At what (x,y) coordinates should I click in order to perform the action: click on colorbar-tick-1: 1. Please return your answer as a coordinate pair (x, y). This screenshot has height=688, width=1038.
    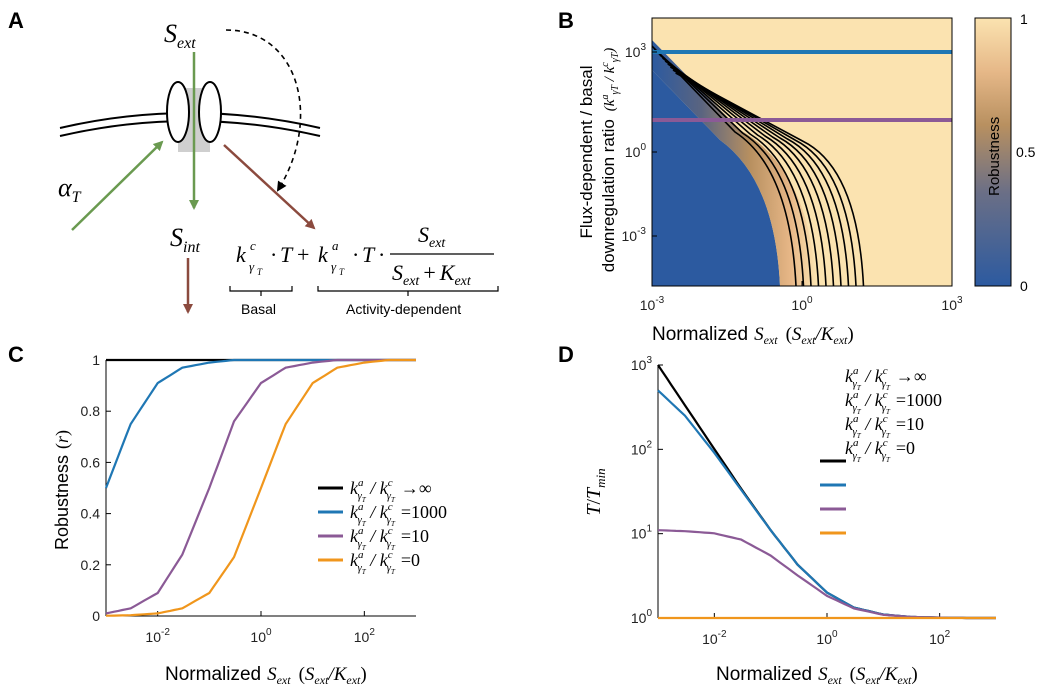
    Looking at the image, I should click on (1024, 19).